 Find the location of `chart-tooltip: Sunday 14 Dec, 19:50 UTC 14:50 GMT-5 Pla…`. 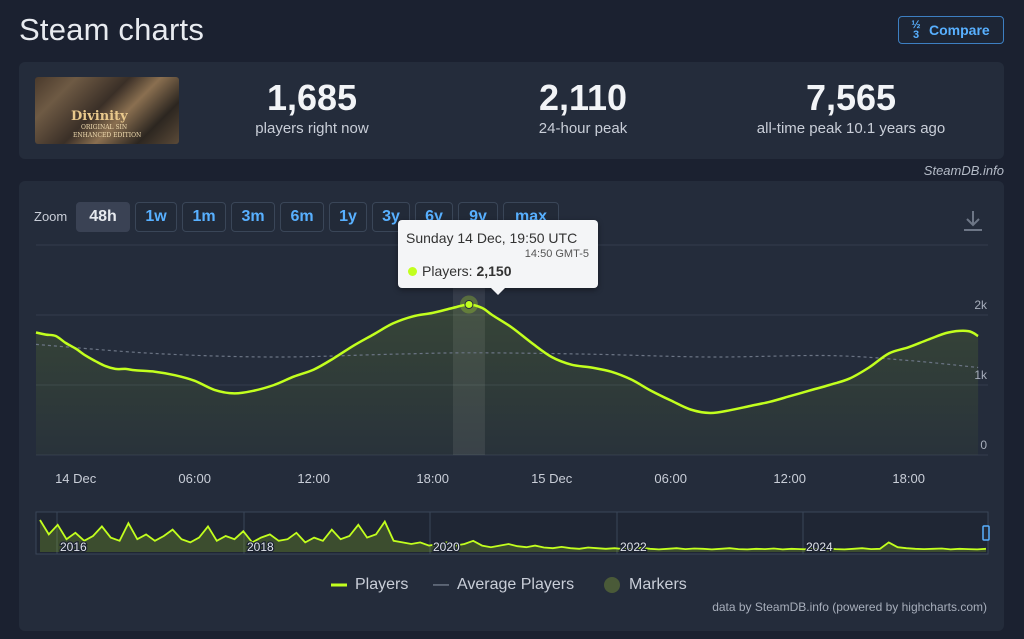

chart-tooltip: Sunday 14 Dec, 19:50 UTC 14:50 GMT-5 Pla… is located at coordinates (498, 257).